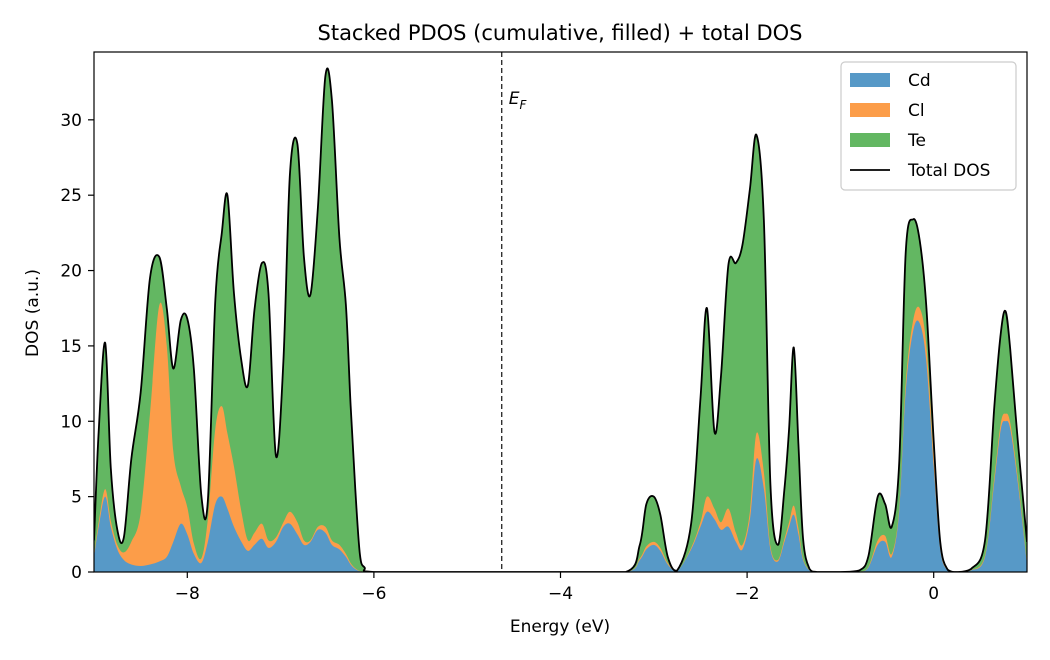 The height and width of the screenshot is (660, 1050). Describe the element at coordinates (919, 81) in the screenshot. I see `legend-label-cd: Cd` at that location.